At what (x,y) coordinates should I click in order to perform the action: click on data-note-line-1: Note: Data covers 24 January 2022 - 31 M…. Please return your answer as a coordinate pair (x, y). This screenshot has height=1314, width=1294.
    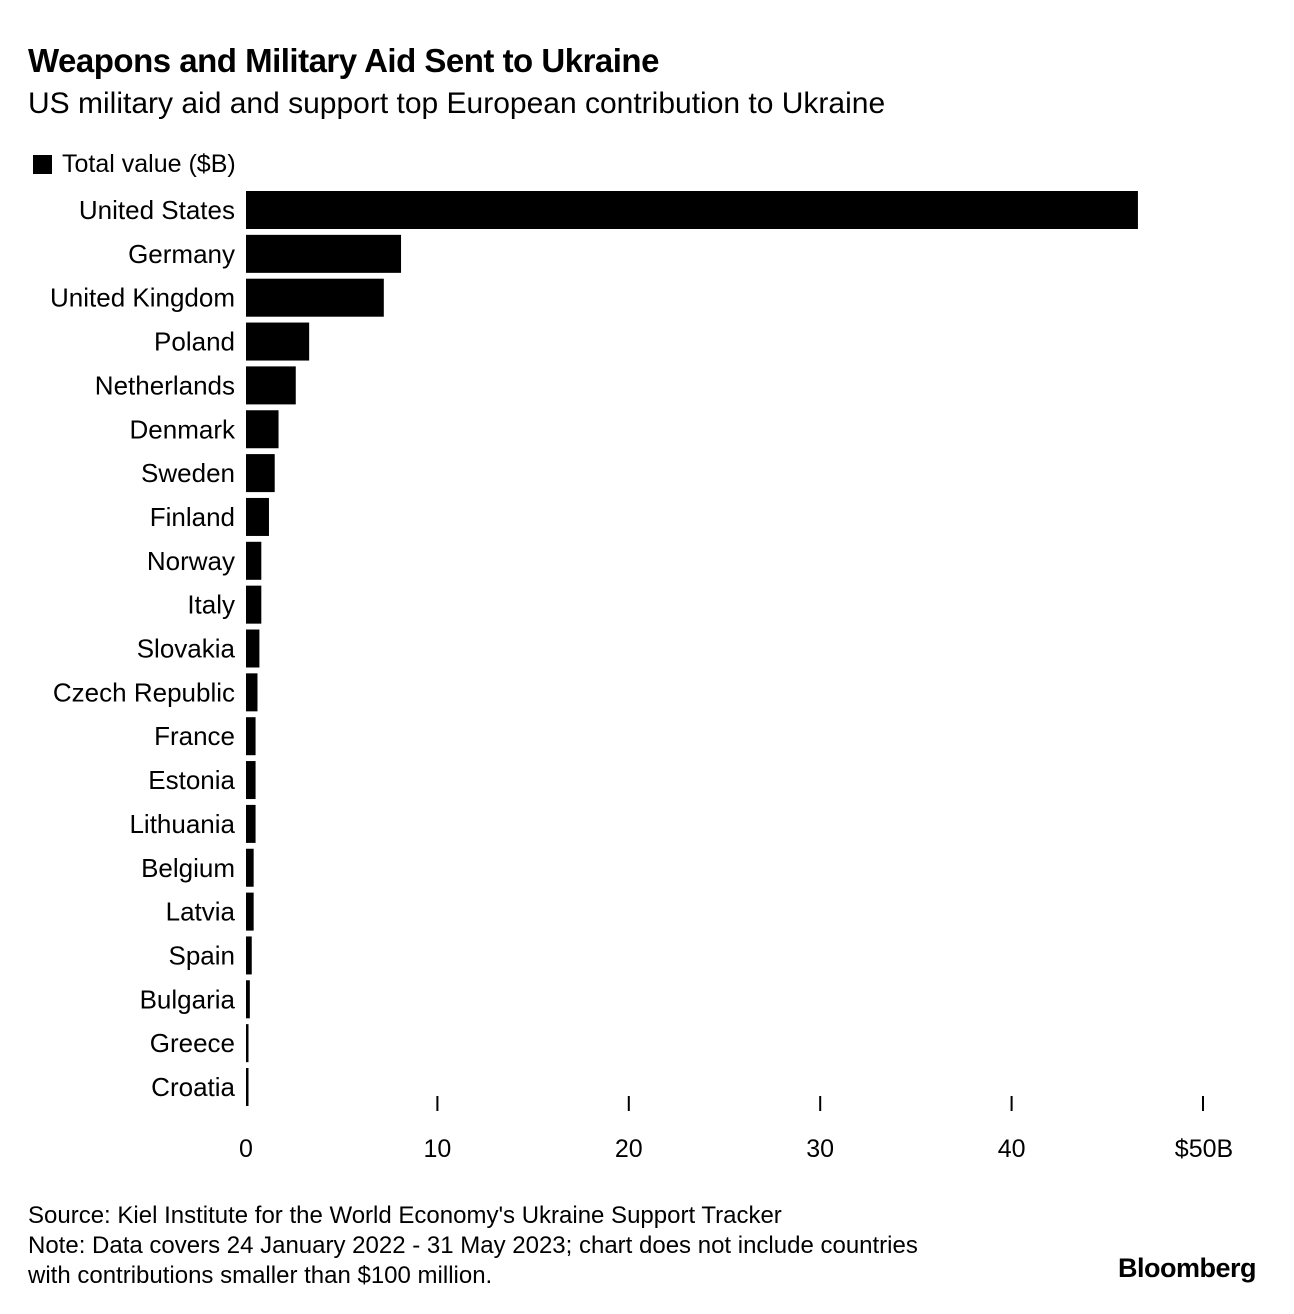
    Looking at the image, I should click on (473, 1245).